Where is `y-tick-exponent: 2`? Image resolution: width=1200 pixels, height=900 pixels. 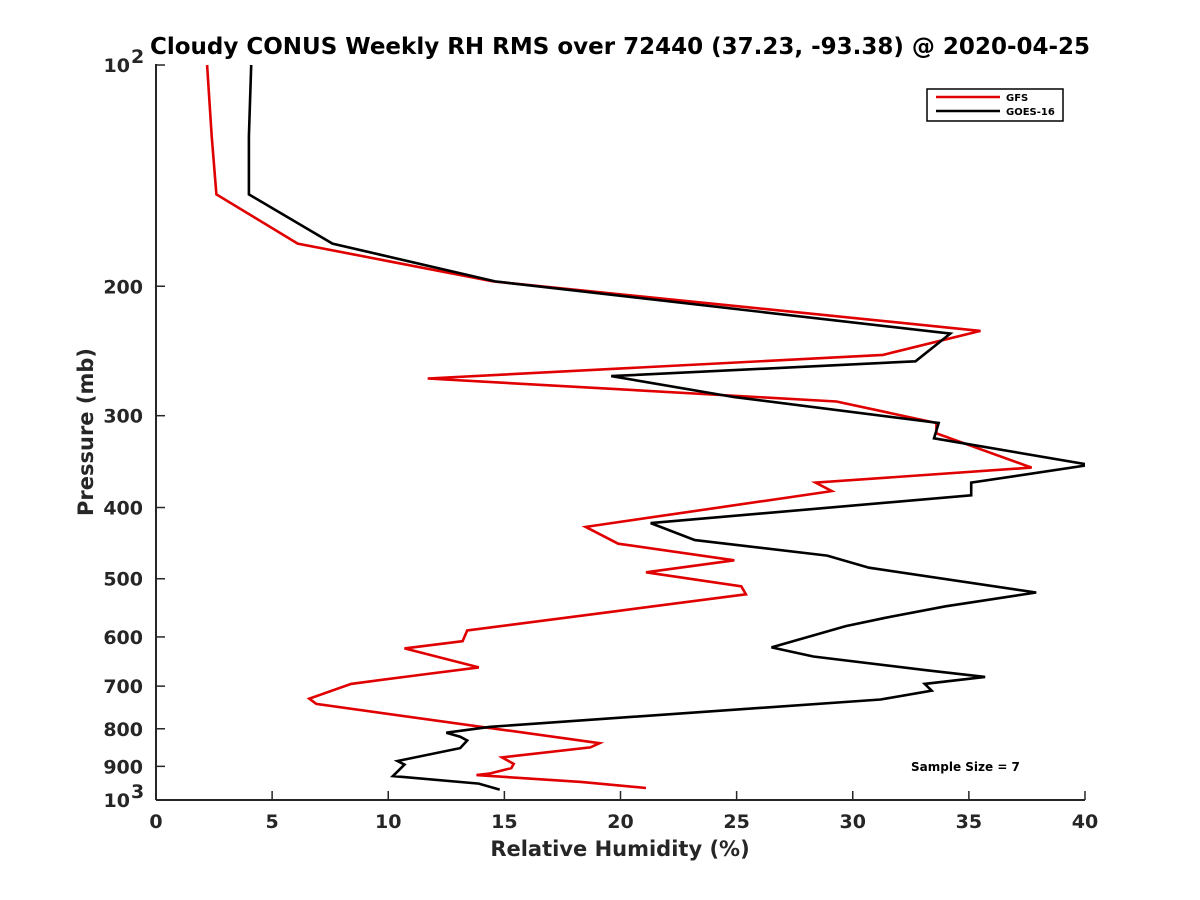 y-tick-exponent: 2 is located at coordinates (137, 57).